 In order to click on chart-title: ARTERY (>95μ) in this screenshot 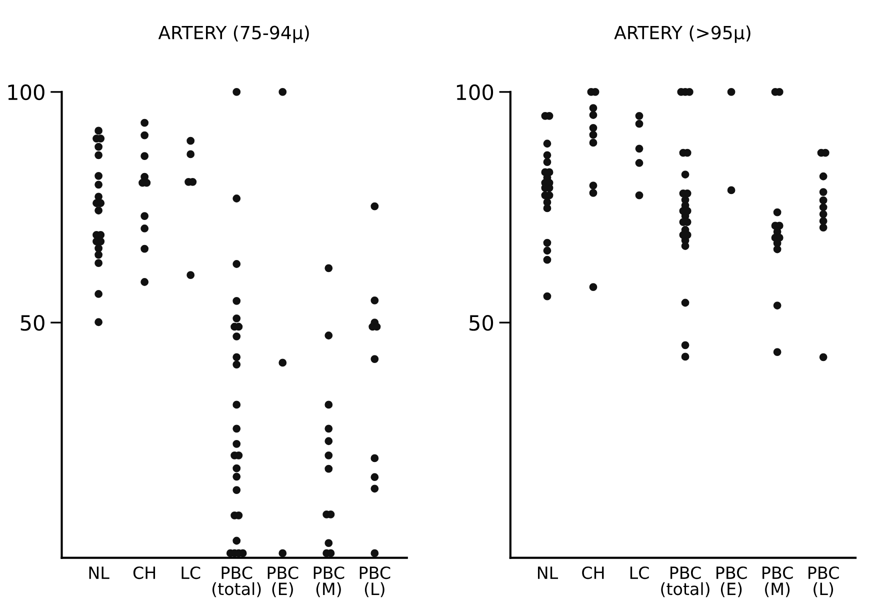, I will do `click(682, 34)`.